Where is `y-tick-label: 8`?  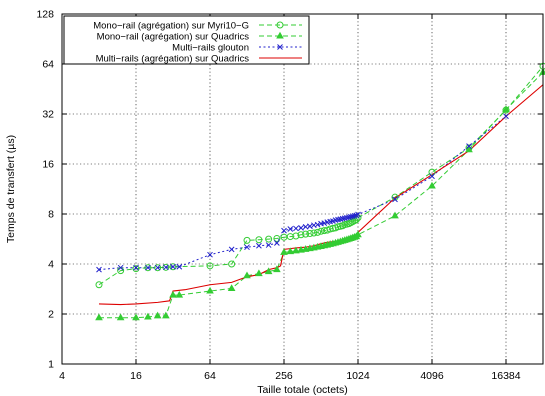
y-tick-label: 8 is located at coordinates (51, 215).